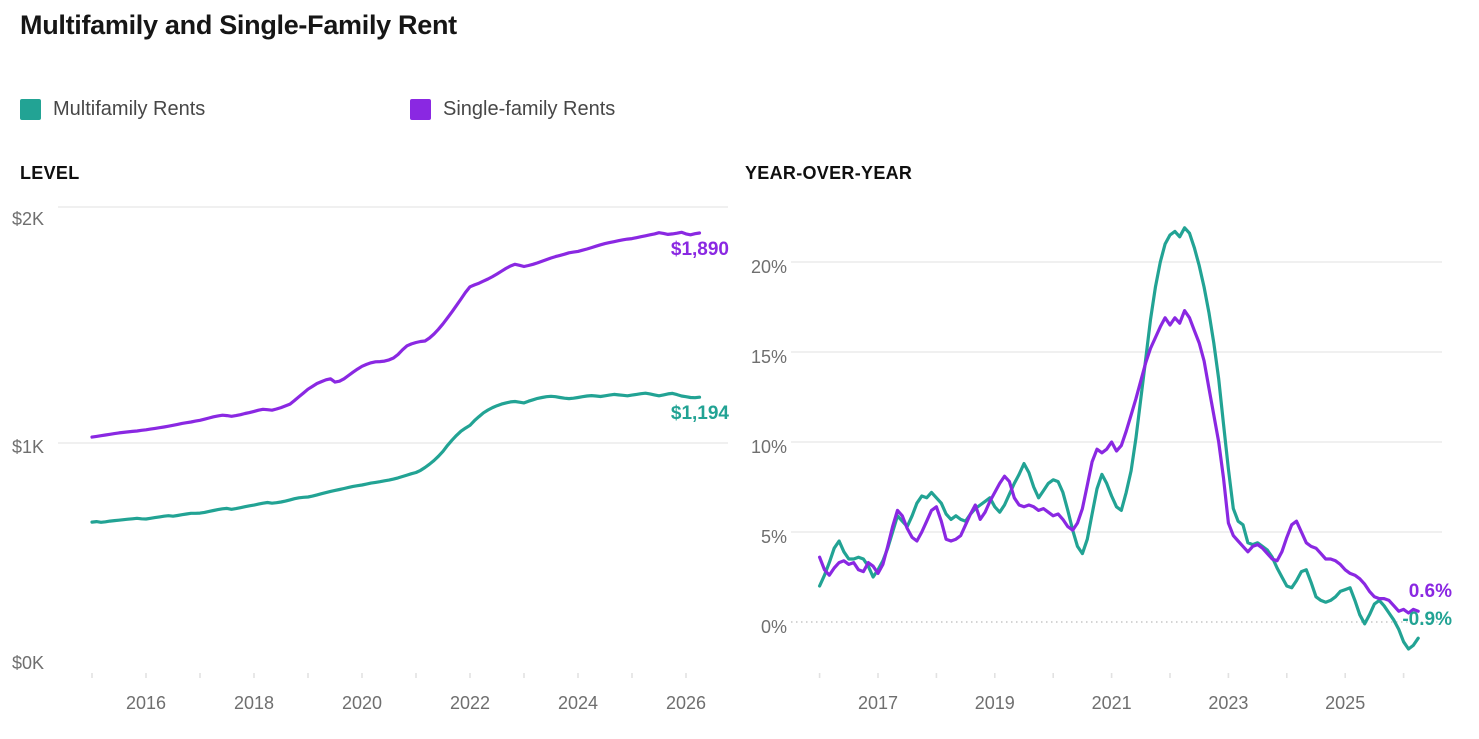 Image resolution: width=1479 pixels, height=739 pixels. I want to click on y-axis-label: 0%, so click(773, 627).